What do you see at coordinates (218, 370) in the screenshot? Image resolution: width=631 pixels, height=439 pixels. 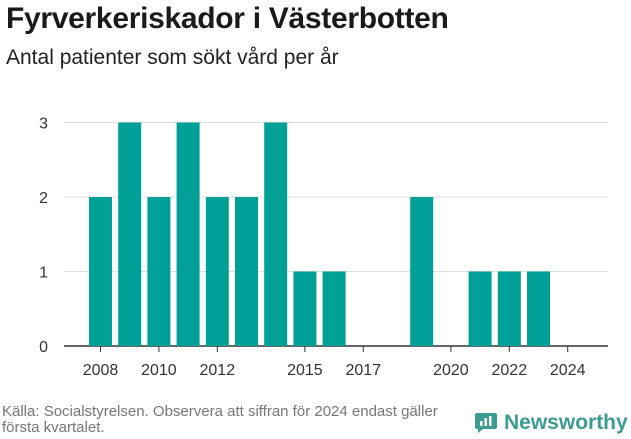 I see `x-tick-label: 2012` at bounding box center [218, 370].